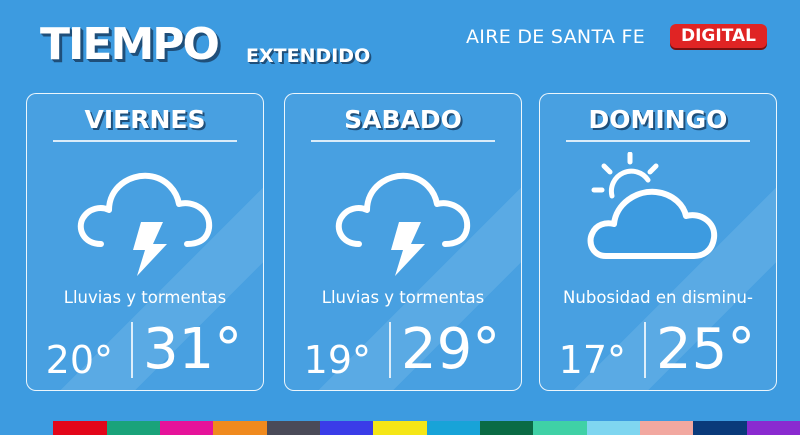  What do you see at coordinates (79, 360) in the screenshot?
I see `min-temperature: 20°` at bounding box center [79, 360].